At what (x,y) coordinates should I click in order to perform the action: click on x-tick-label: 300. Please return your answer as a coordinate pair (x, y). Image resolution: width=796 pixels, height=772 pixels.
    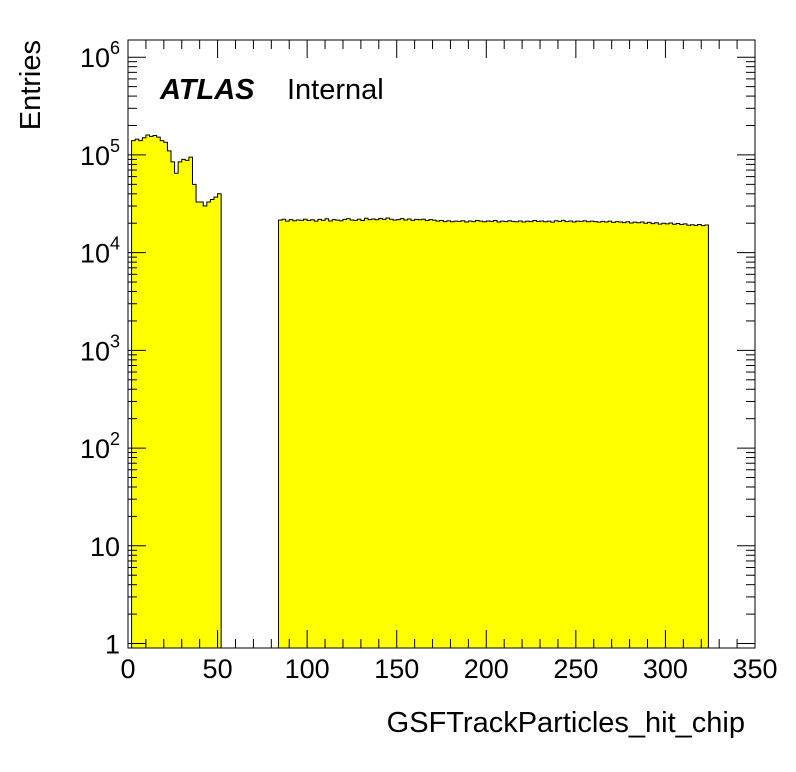
    Looking at the image, I should click on (665, 669).